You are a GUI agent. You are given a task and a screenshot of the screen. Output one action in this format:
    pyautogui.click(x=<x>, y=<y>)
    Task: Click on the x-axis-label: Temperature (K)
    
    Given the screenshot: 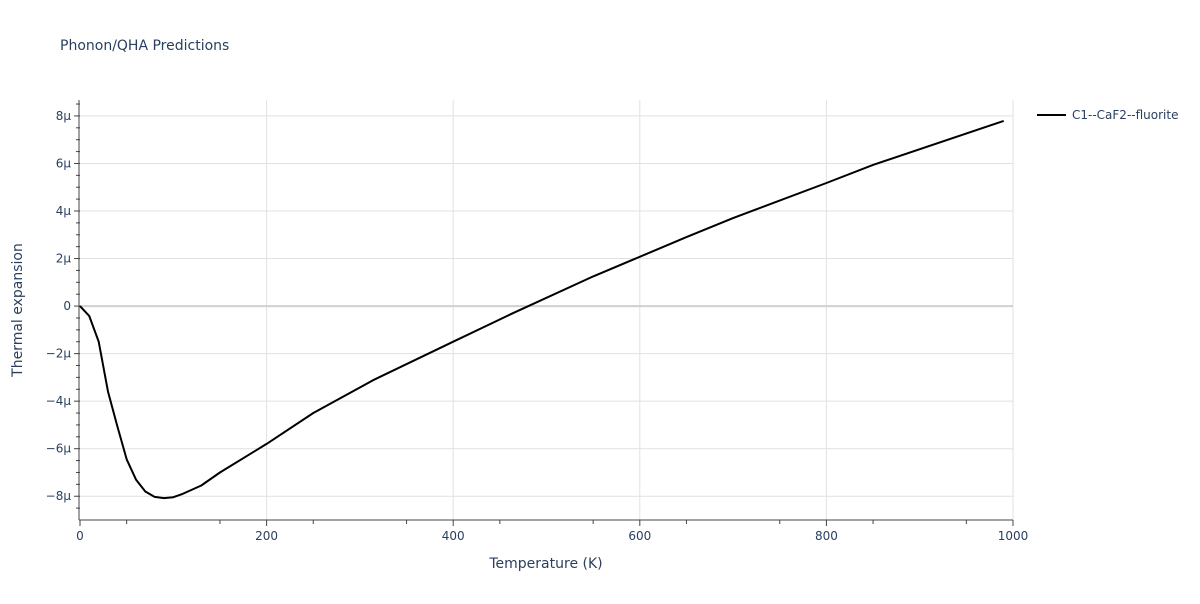 What is the action you would take?
    pyautogui.click(x=545, y=564)
    